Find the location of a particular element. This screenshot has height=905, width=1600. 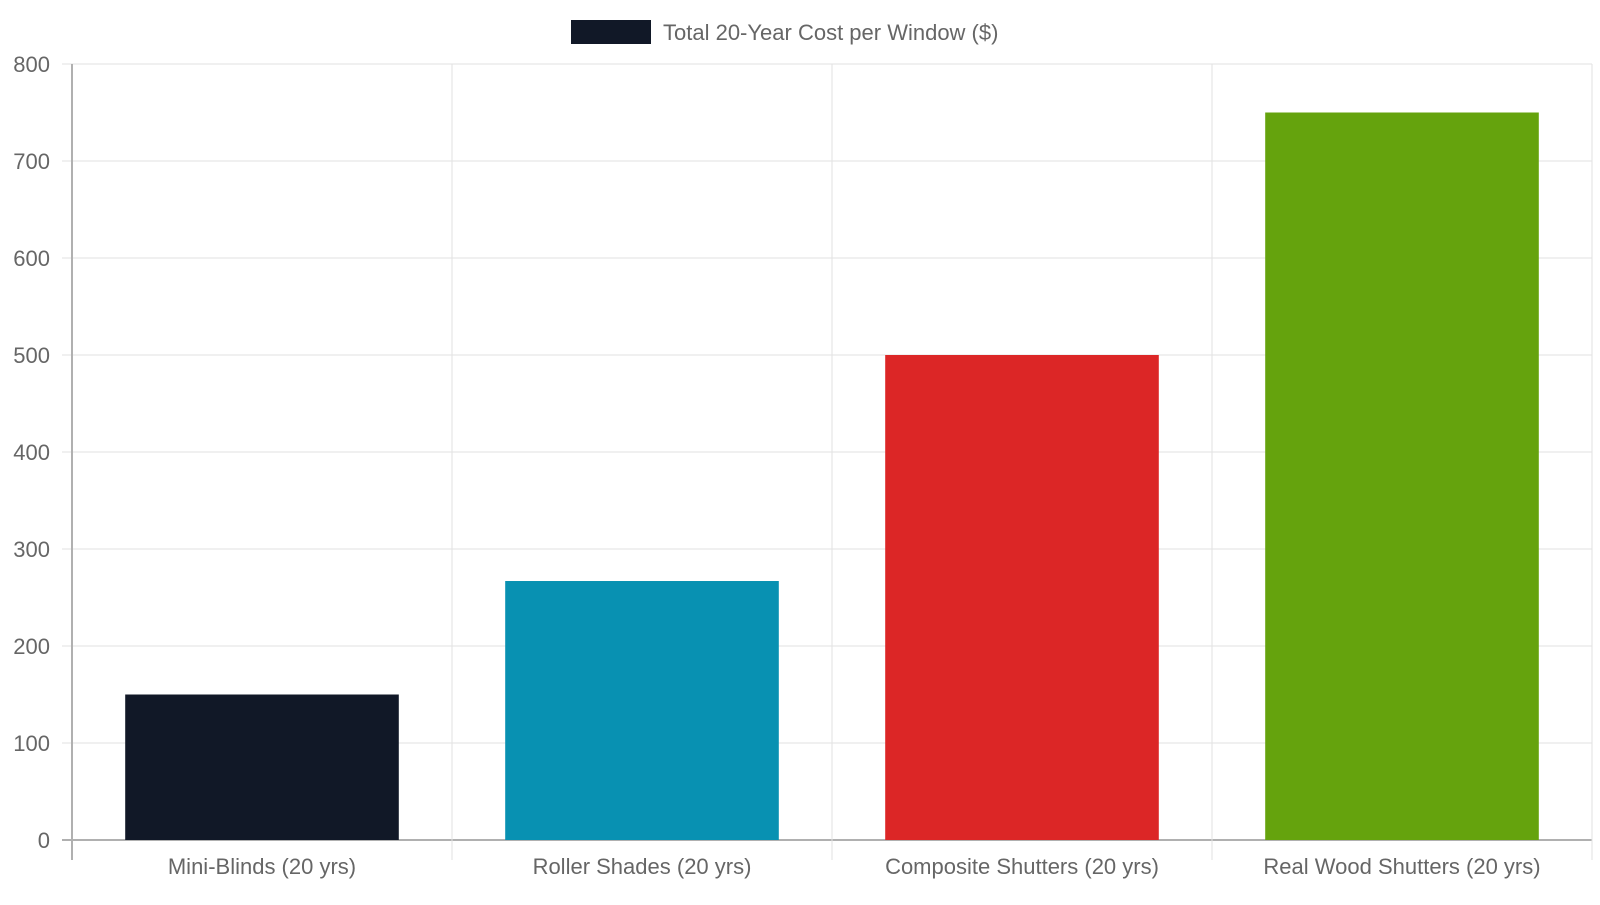

x-tick-label: Roller Shades (20 yrs) is located at coordinates (642, 866).